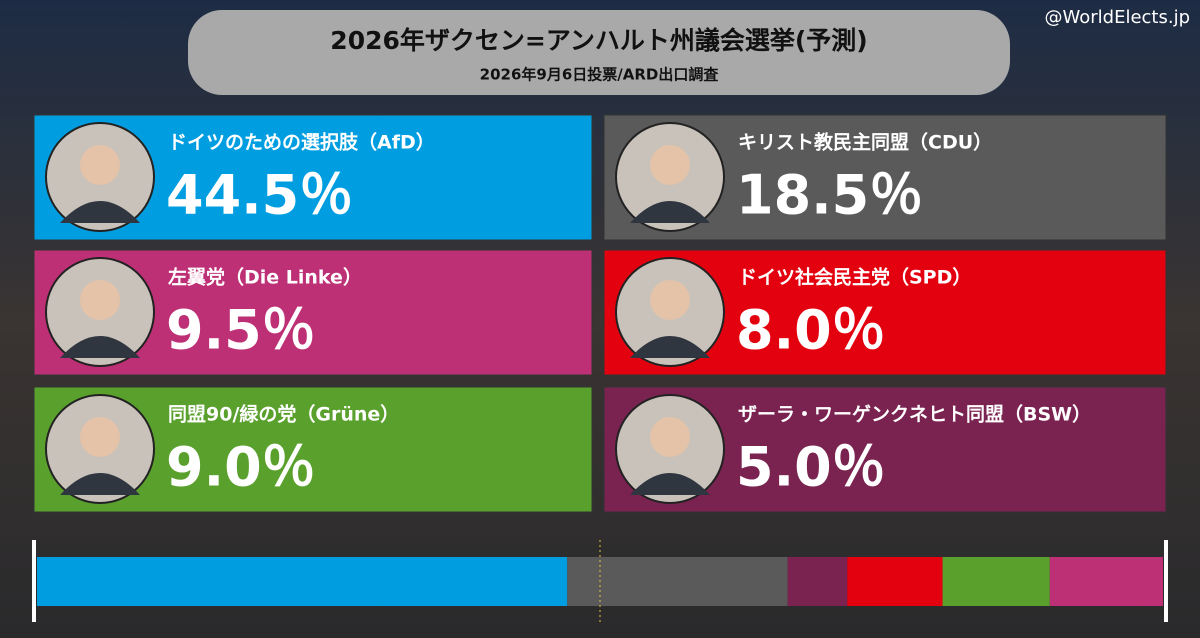  Describe the element at coordinates (854, 277) in the screenshot. I see `party-name: ドイツ社会民主党（SPD）` at that location.